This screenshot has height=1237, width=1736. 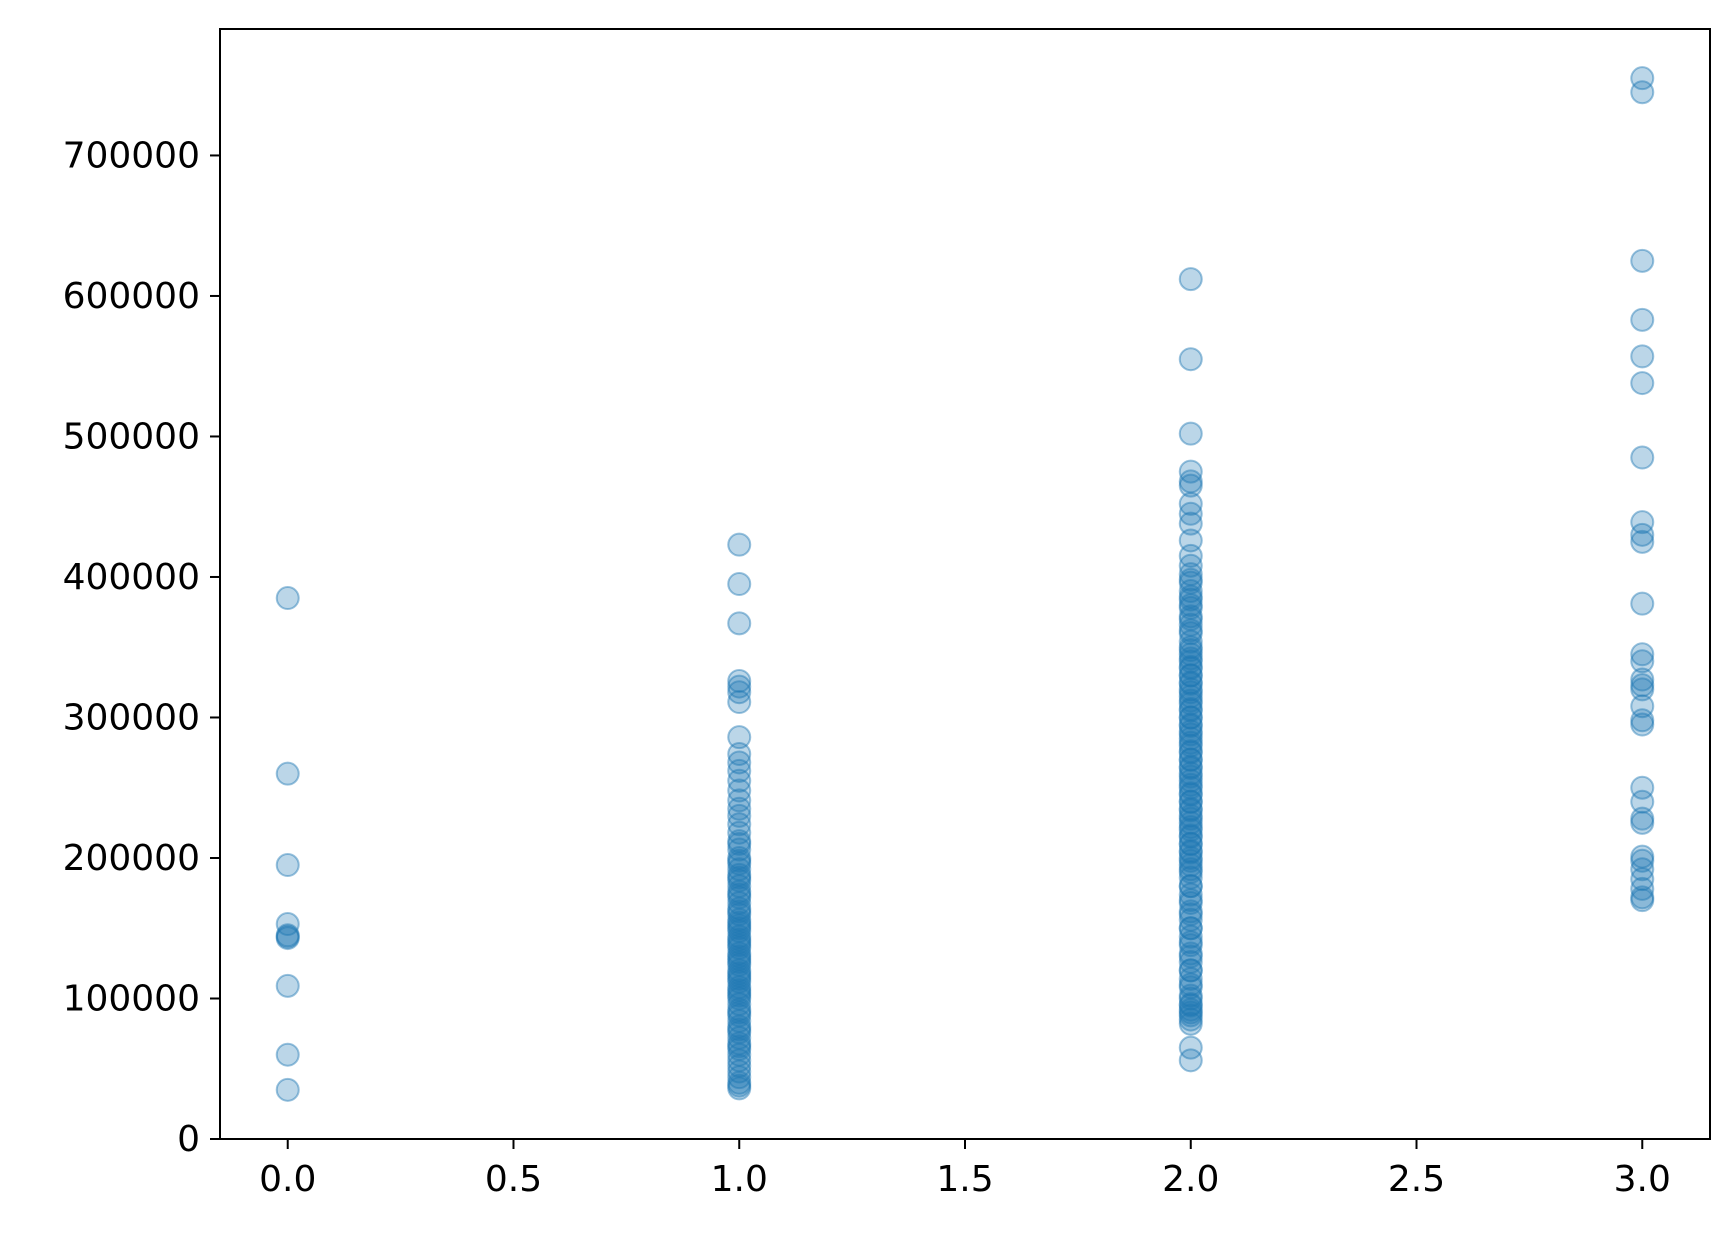 What do you see at coordinates (131, 998) in the screenshot?
I see `y-tick-label: 100000` at bounding box center [131, 998].